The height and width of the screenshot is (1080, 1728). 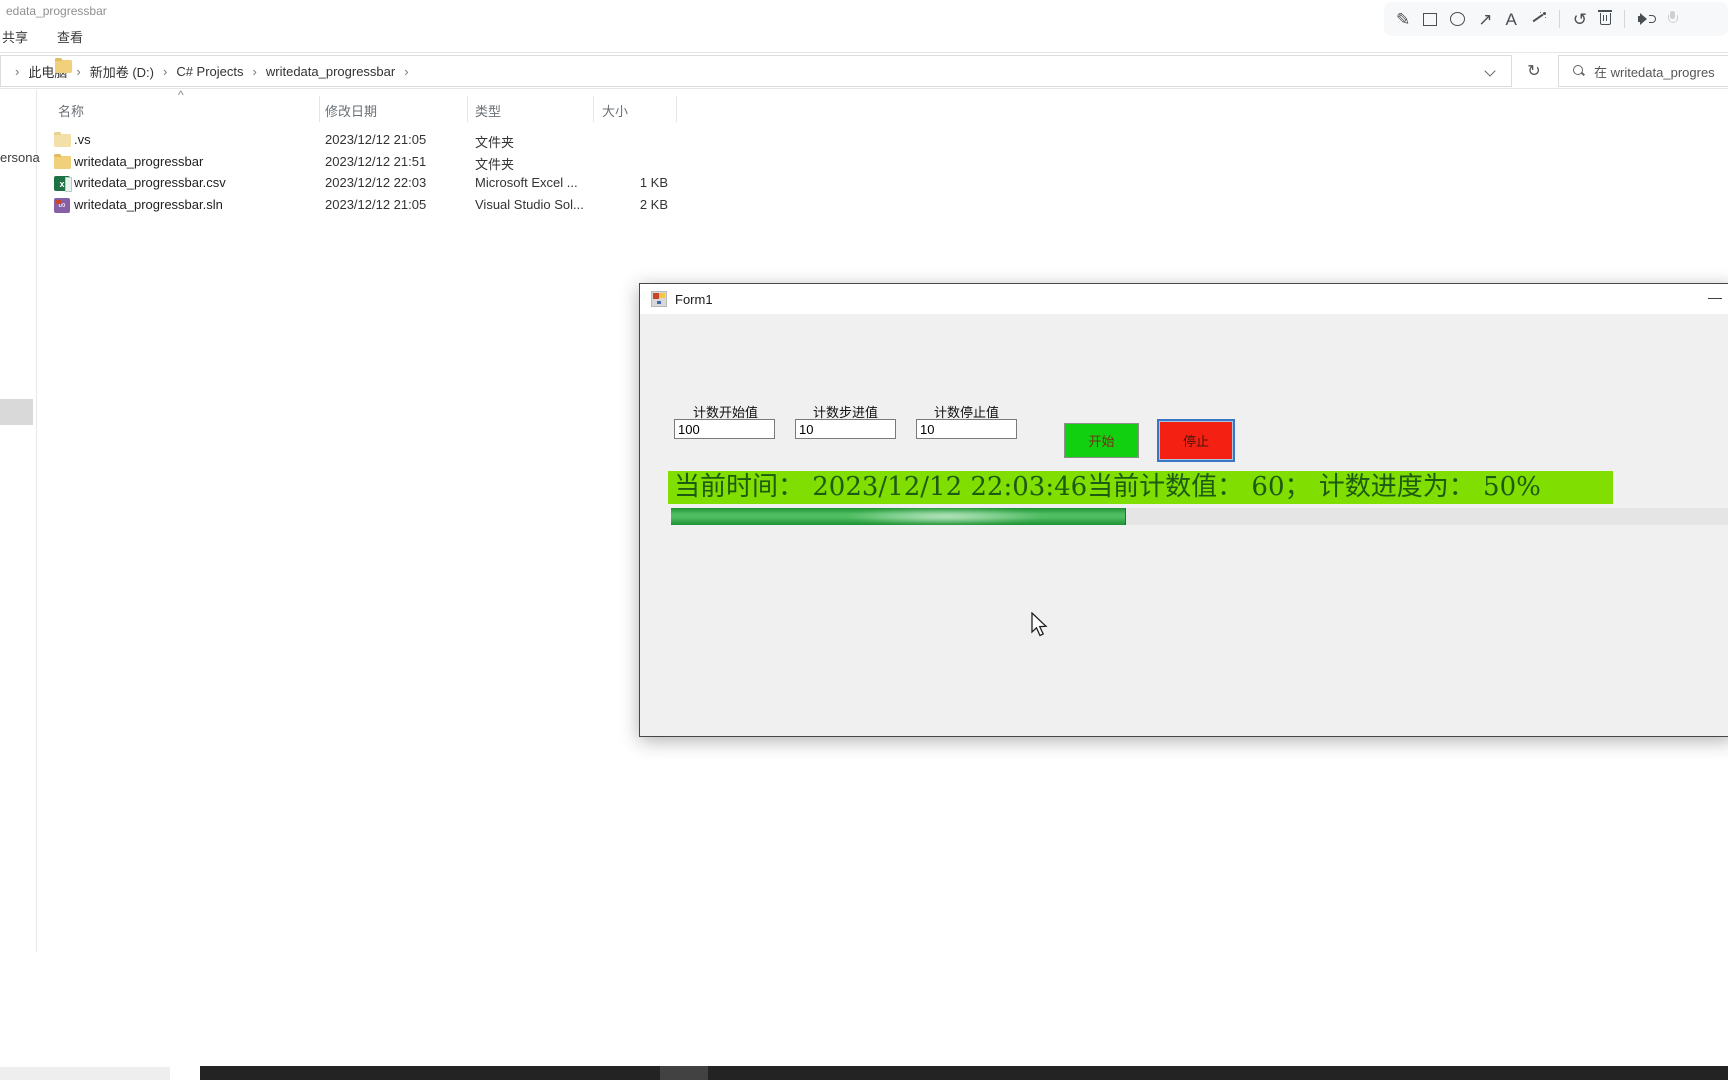 I want to click on visual-studio-file-icon: ∞, so click(x=62, y=205).